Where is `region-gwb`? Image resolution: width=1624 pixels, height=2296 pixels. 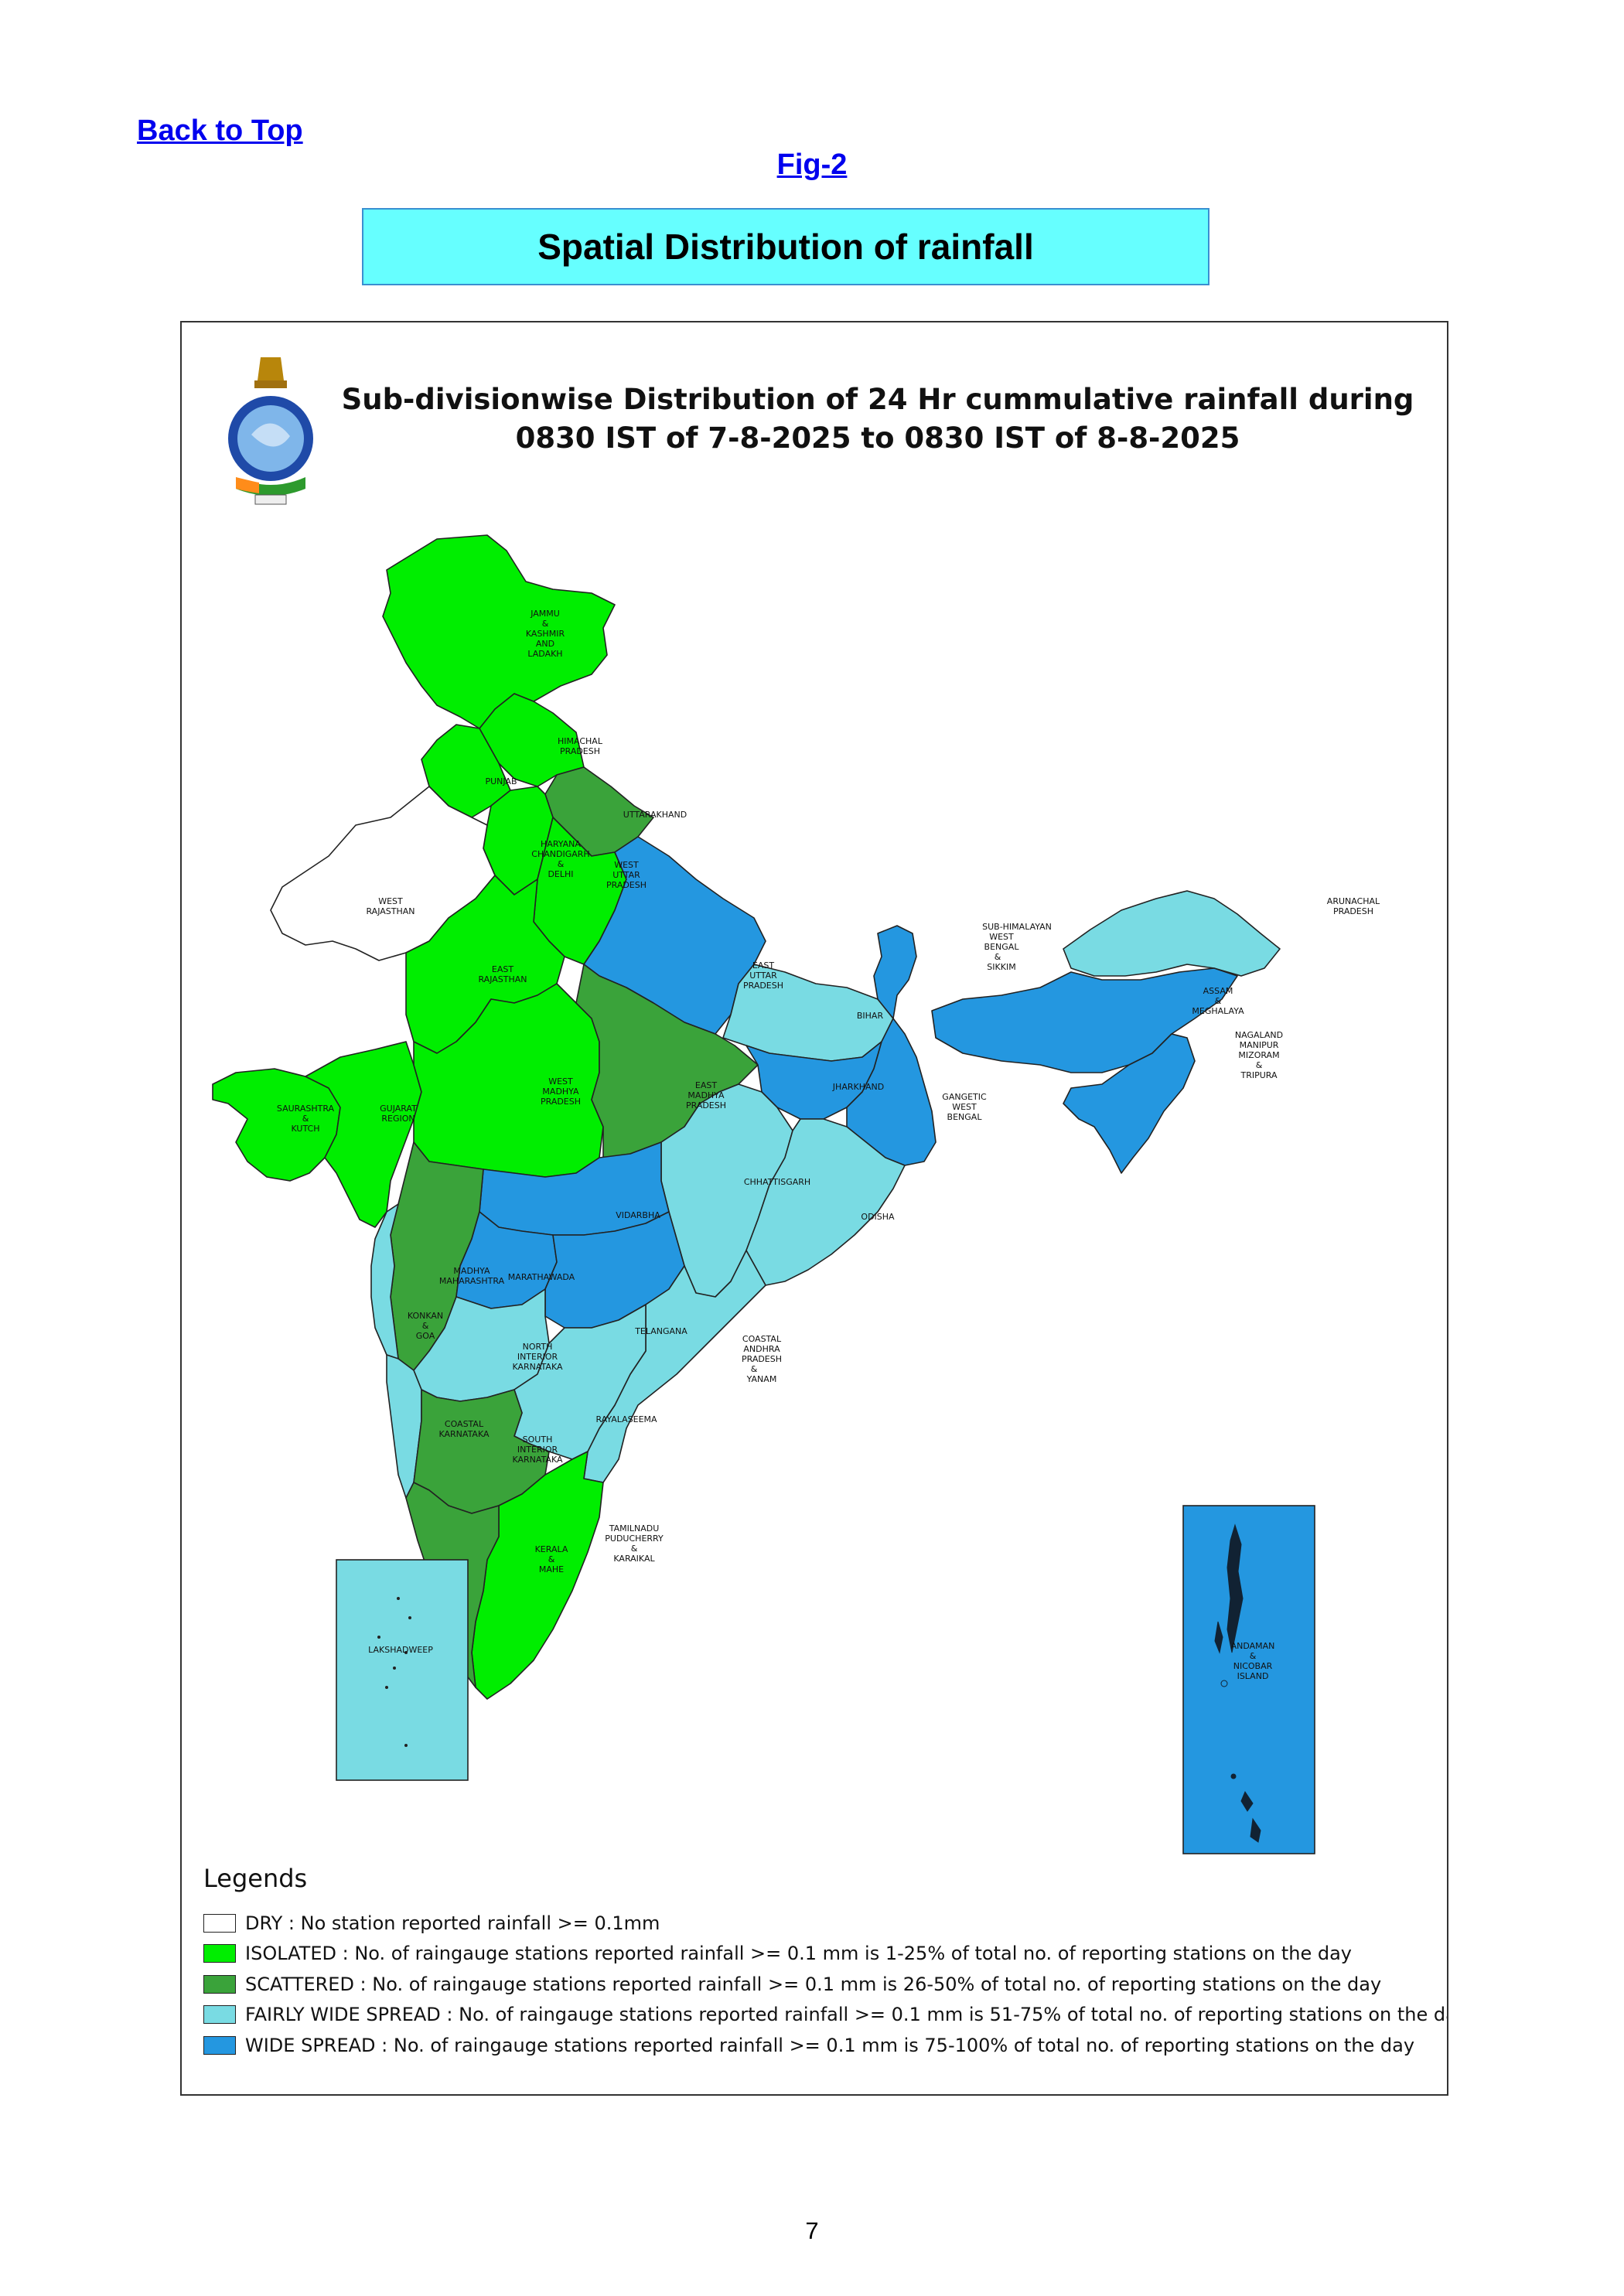 region-gwb is located at coordinates (892, 1092).